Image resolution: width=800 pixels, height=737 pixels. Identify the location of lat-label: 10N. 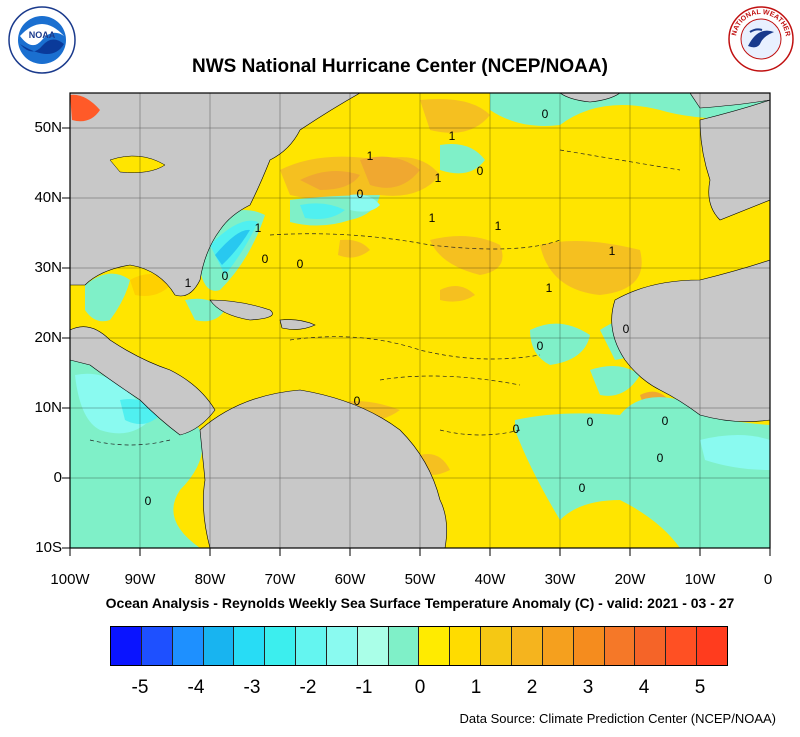
(48, 407).